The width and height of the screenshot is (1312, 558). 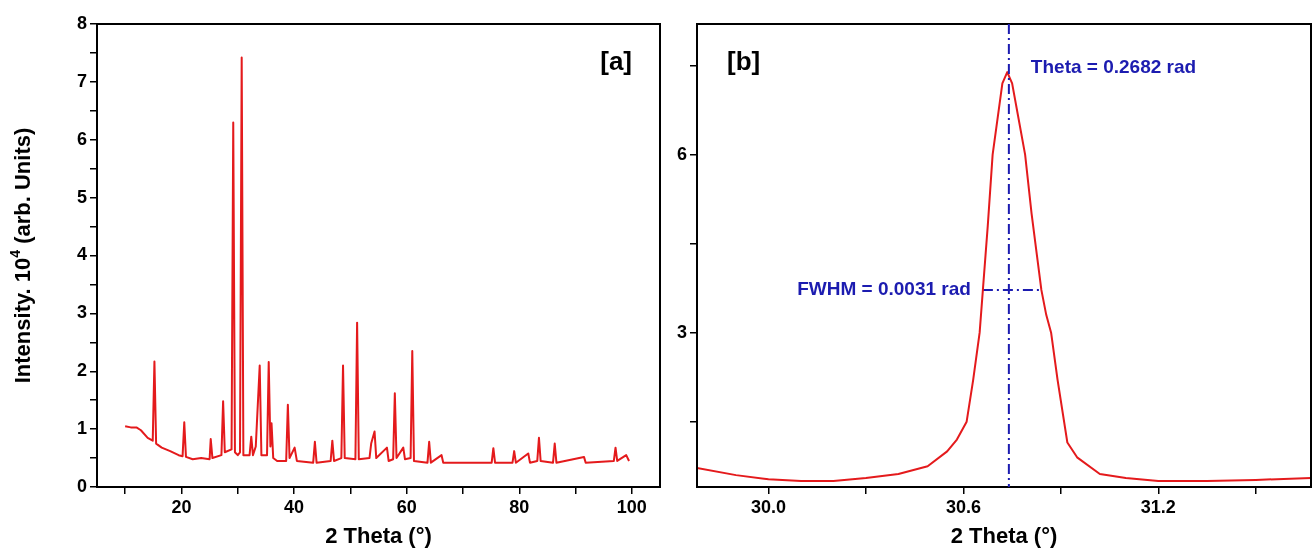 What do you see at coordinates (81, 428) in the screenshot?
I see `y-tick-label: 1` at bounding box center [81, 428].